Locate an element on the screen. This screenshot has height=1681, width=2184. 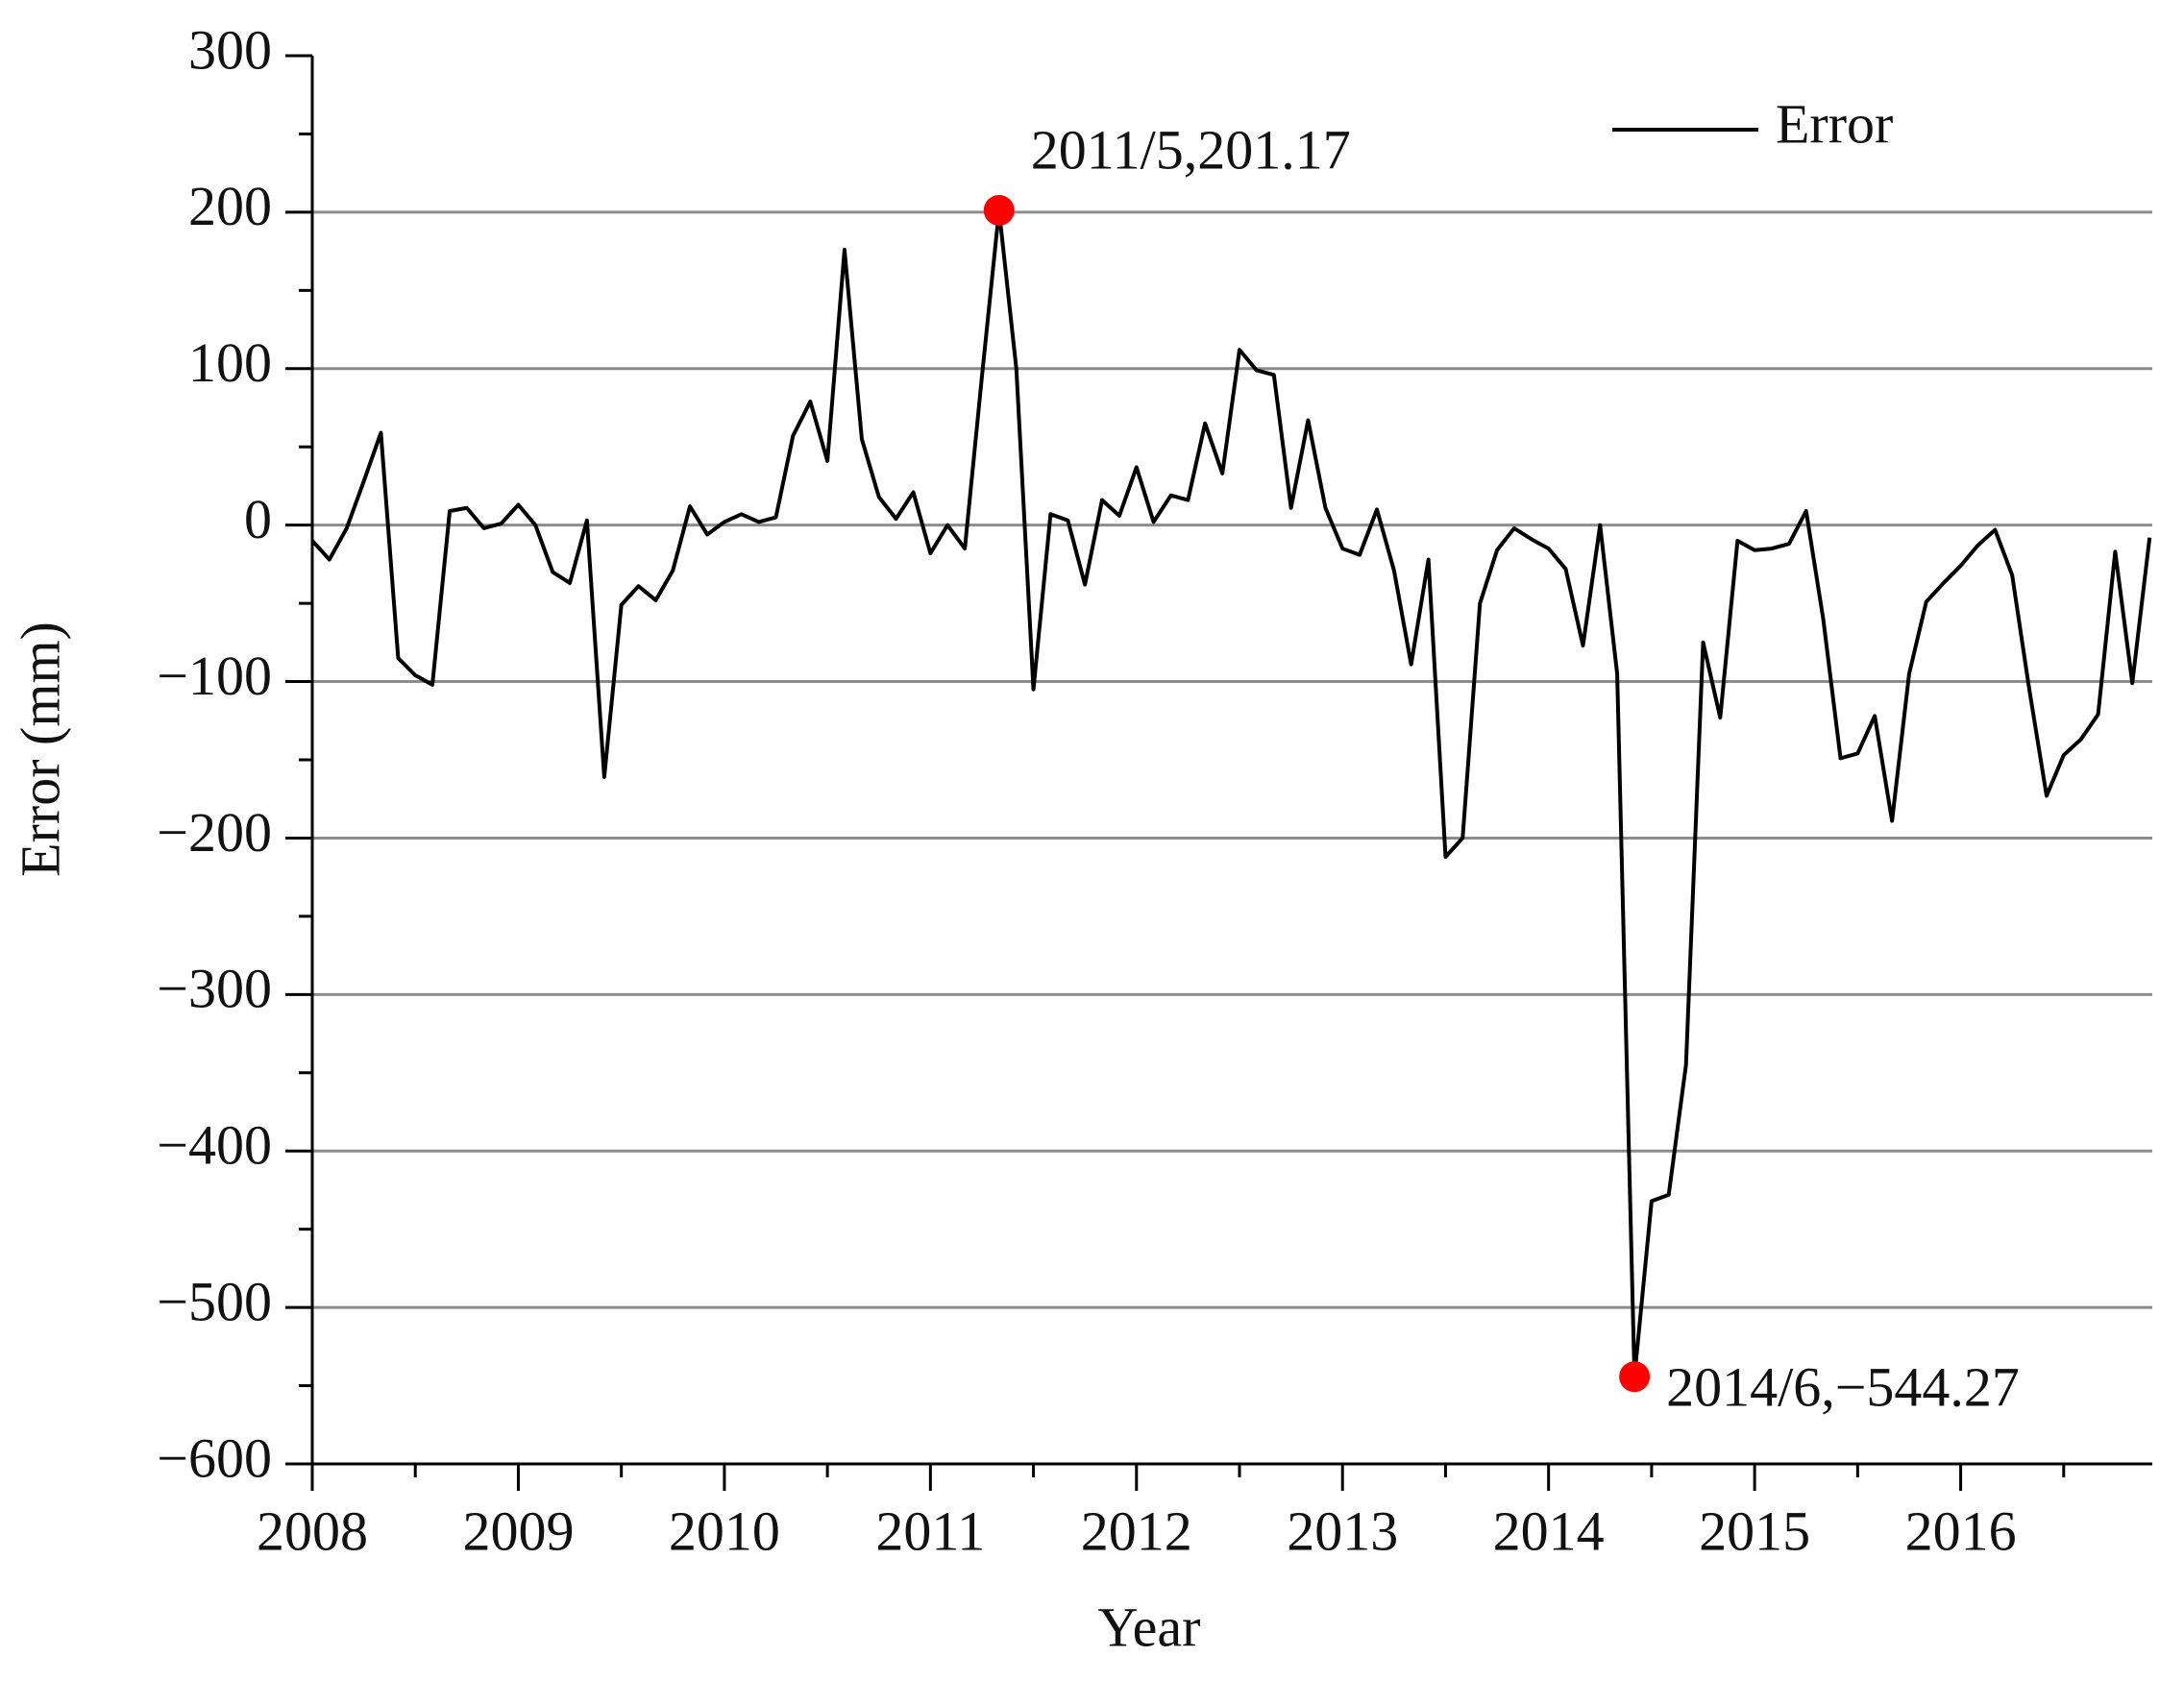
y-tick-label: −400 is located at coordinates (214, 1145).